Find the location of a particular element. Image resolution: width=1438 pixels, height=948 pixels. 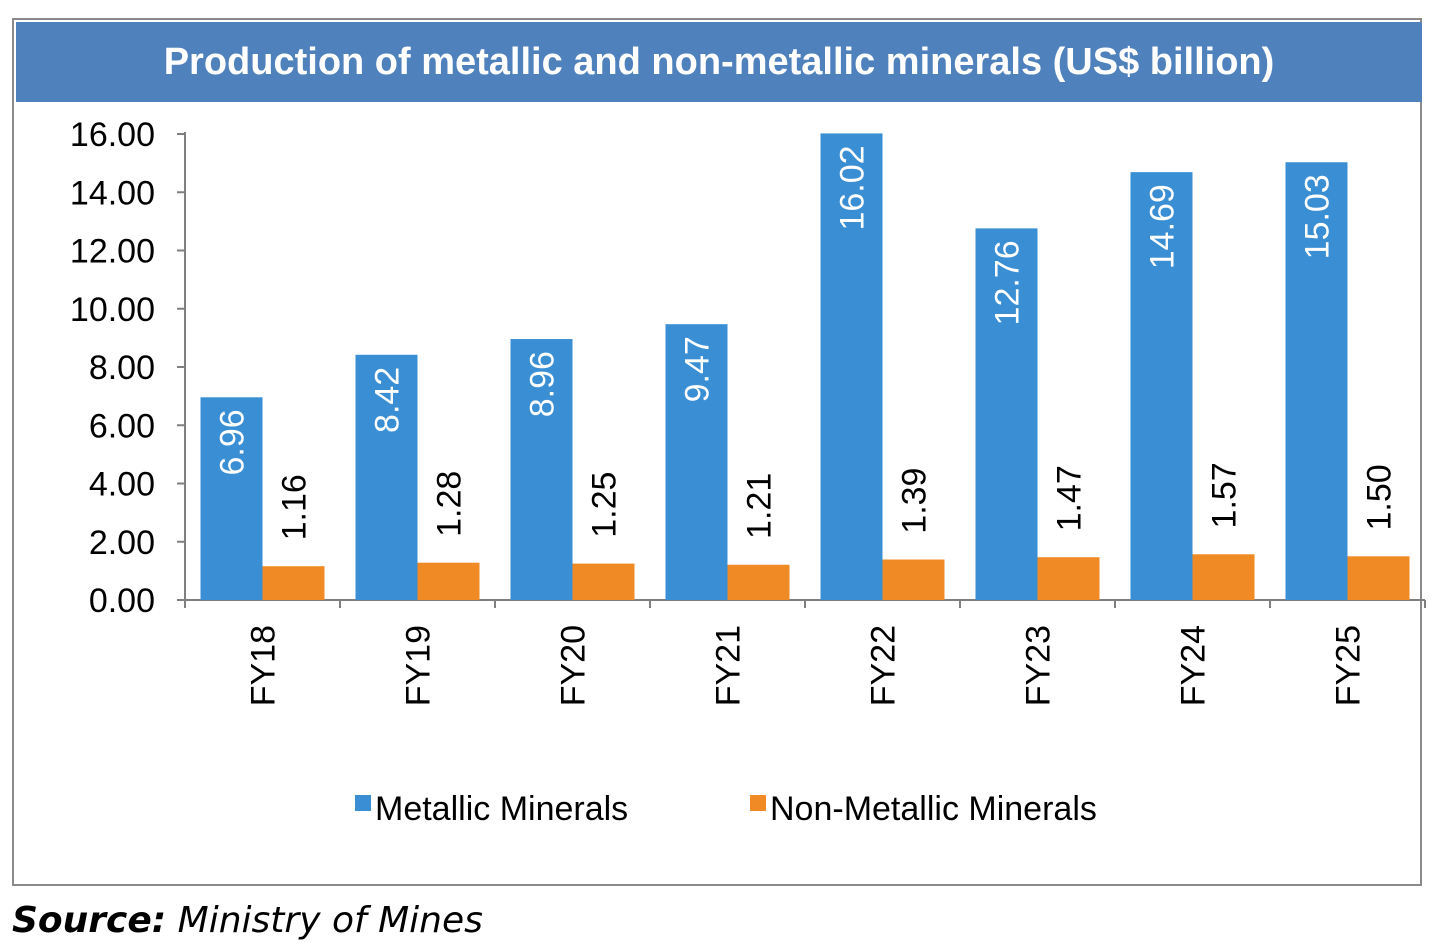

x-tick-label: FY20 is located at coordinates (574, 665).